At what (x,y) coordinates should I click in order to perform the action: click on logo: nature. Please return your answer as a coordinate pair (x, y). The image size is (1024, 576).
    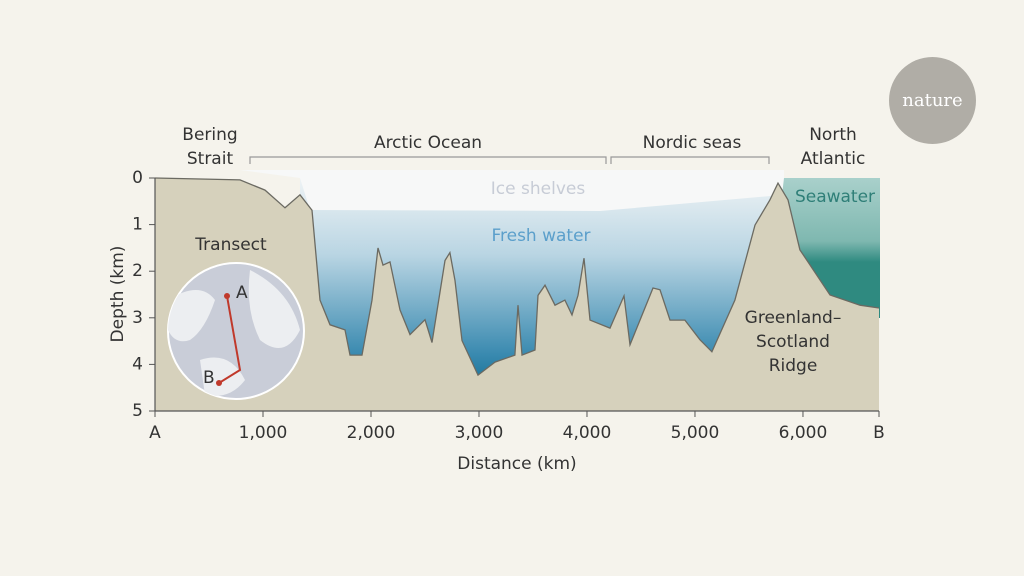
    Looking at the image, I should click on (932, 100).